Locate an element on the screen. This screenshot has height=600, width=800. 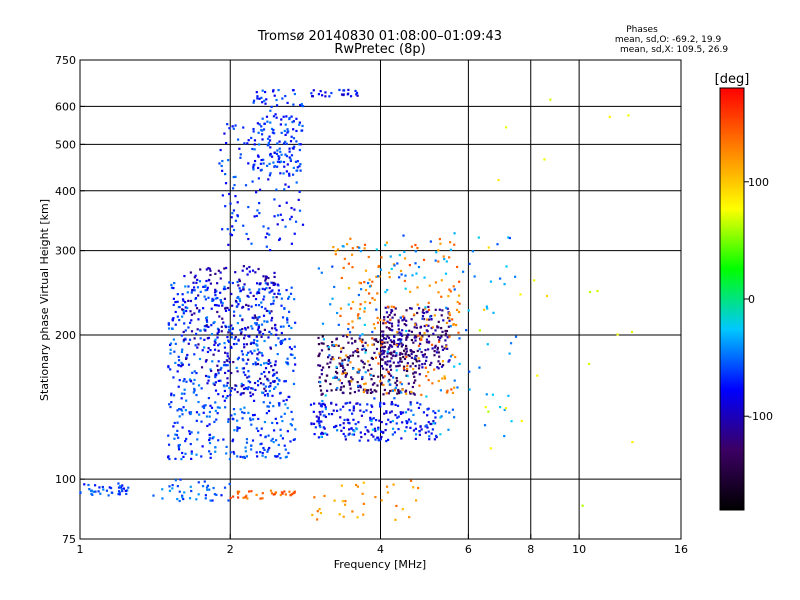
y-tick-label: 600 is located at coordinates (65, 106).